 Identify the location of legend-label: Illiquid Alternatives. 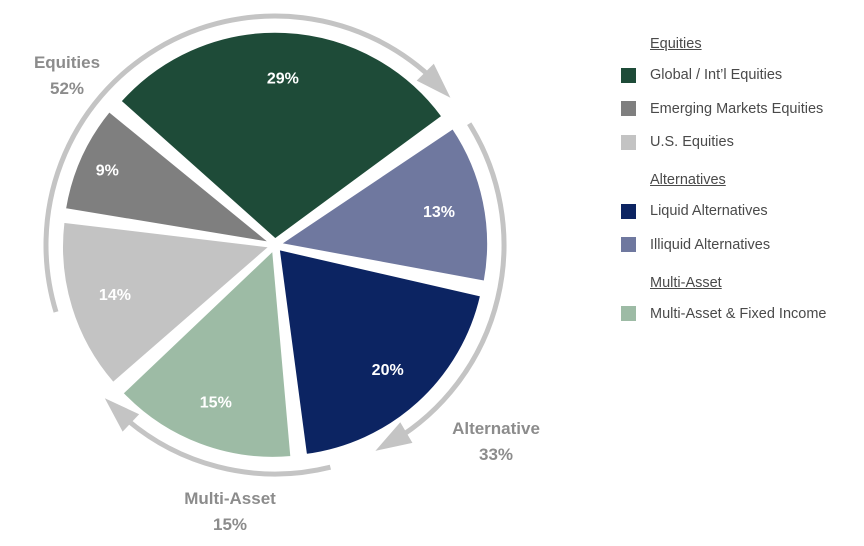
(710, 244).